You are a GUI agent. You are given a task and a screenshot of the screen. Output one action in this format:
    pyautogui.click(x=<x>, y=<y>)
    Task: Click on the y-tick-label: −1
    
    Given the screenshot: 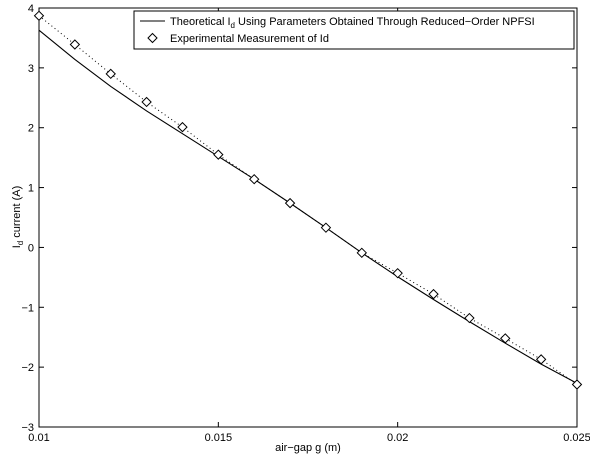 What is the action you would take?
    pyautogui.click(x=27, y=308)
    